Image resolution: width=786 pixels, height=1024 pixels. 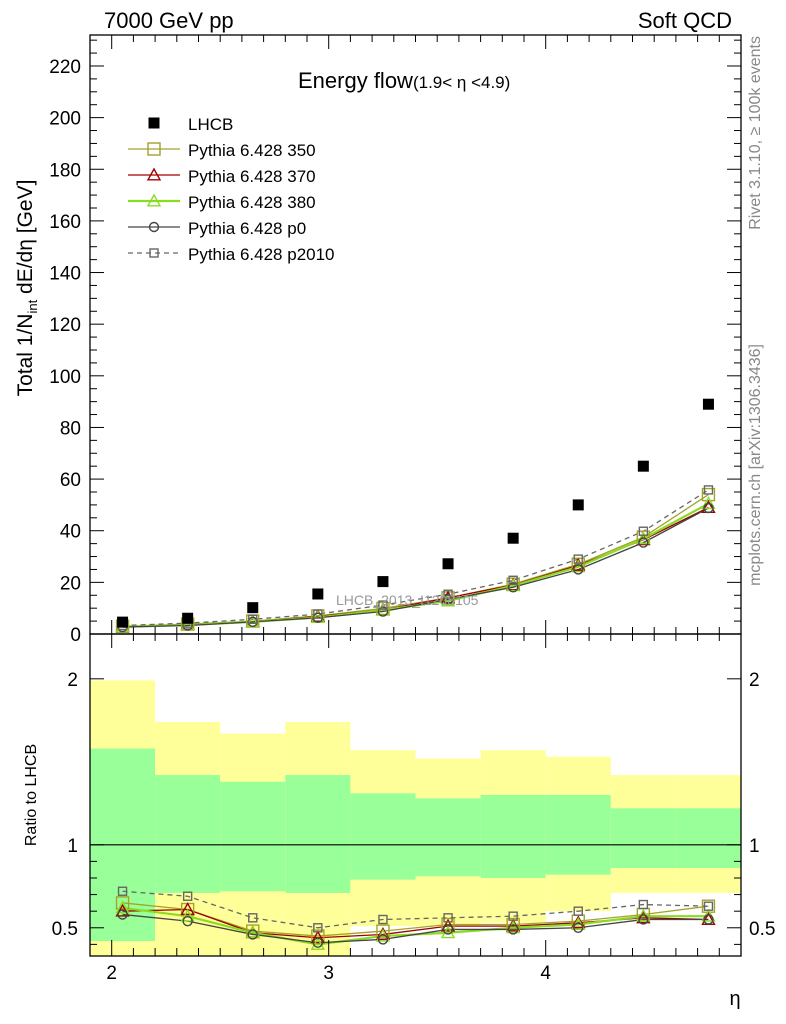 What do you see at coordinates (261, 254) in the screenshot?
I see `legend-label-p2010: Pythia 6.428 p2010` at bounding box center [261, 254].